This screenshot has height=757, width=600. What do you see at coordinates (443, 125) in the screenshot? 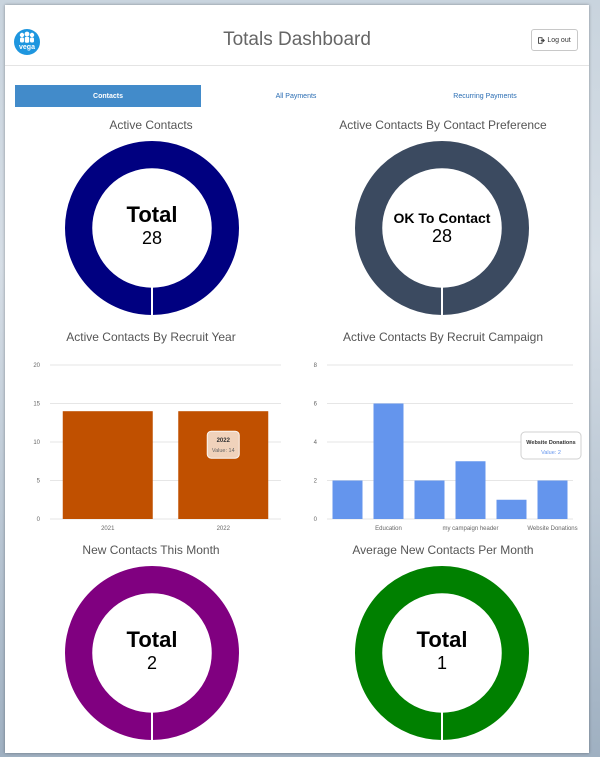
I see `contact-preference-title: Active Contacts By Contact Preference` at bounding box center [443, 125].